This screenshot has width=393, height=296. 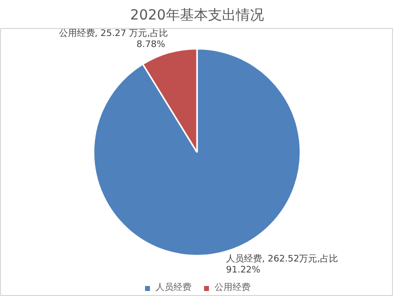 I want to click on chart-title: 2020年基本支出情况, so click(x=197, y=16).